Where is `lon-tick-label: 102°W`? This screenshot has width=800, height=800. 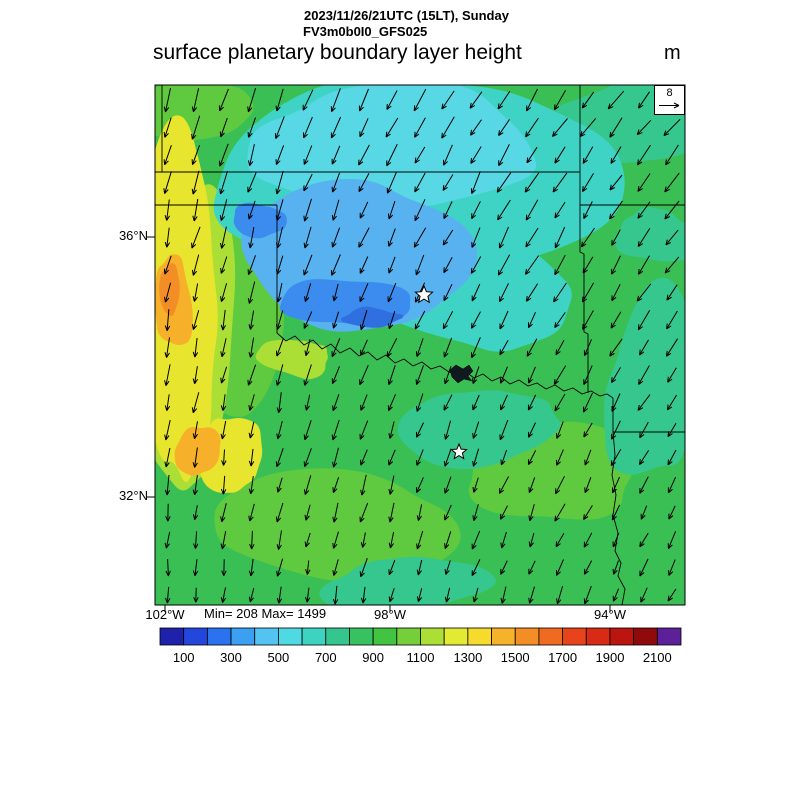
lon-tick-label: 102°W is located at coordinates (165, 614).